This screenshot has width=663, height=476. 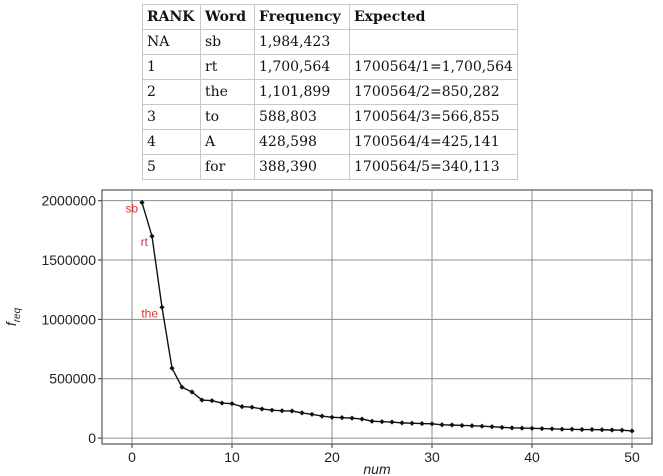 I want to click on cell-expected: 1700564/2=850,282, so click(x=433, y=92).